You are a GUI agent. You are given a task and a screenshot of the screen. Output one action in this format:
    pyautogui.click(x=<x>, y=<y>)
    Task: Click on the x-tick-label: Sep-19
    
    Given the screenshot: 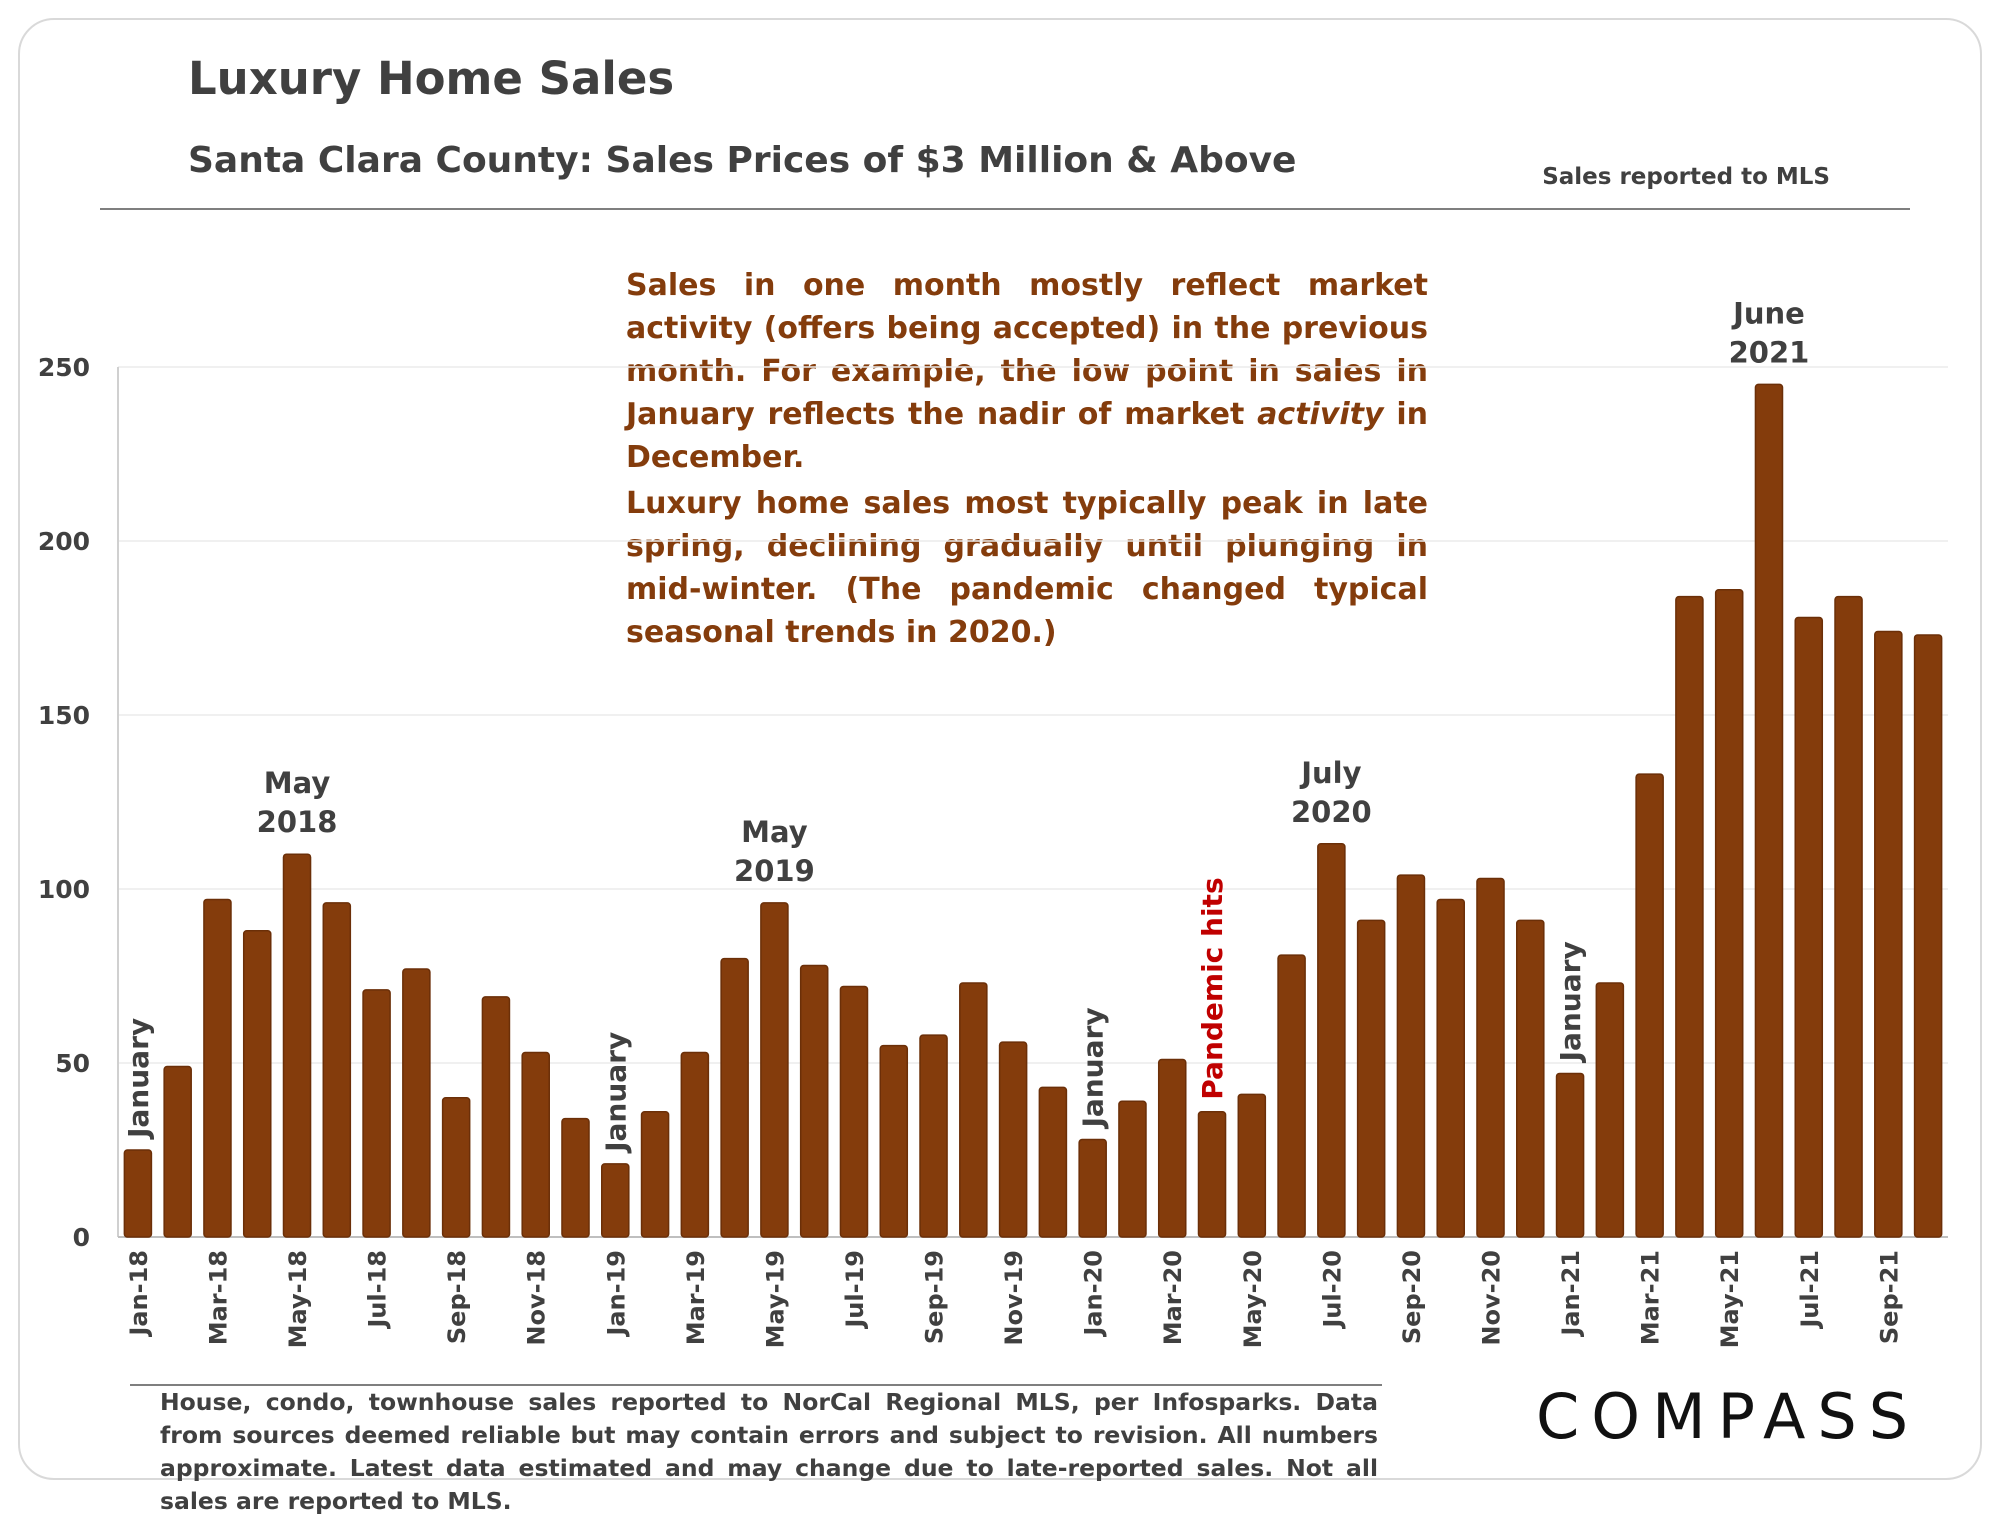 What is the action you would take?
    pyautogui.click(x=935, y=1297)
    